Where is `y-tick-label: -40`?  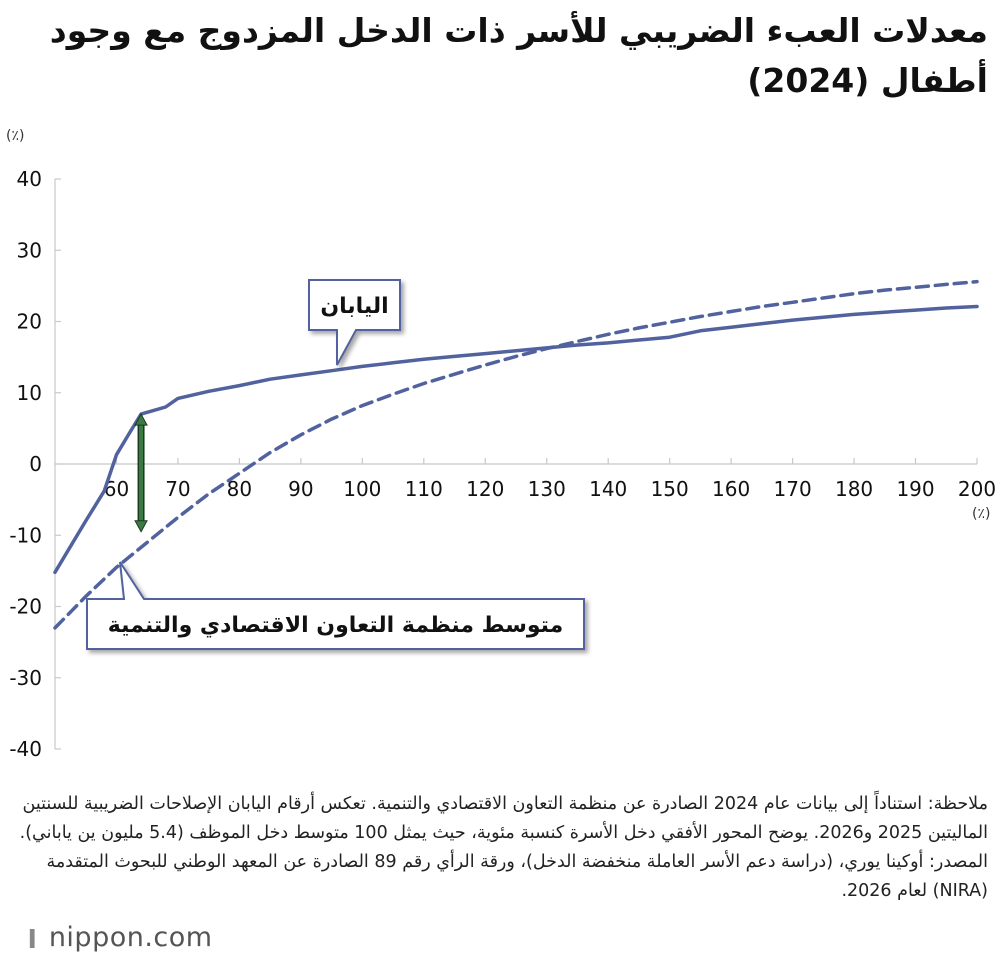 y-tick-label: -40 is located at coordinates (25, 749).